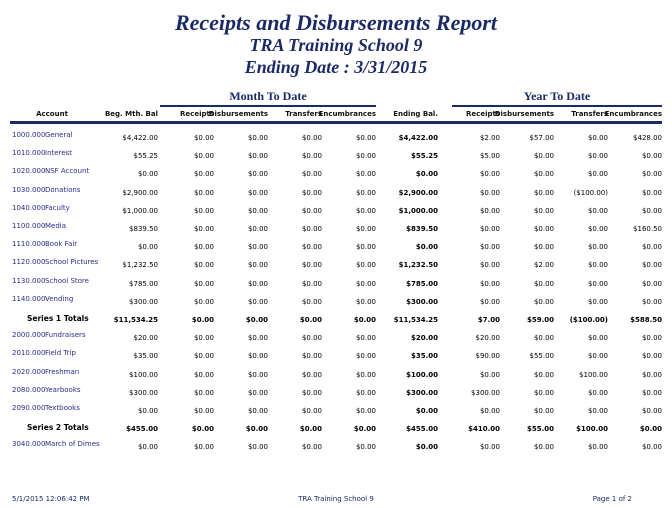 Image resolution: width=672 pixels, height=508 pixels. I want to click on account-link: 3040.000March of Dimes, so click(56, 444).